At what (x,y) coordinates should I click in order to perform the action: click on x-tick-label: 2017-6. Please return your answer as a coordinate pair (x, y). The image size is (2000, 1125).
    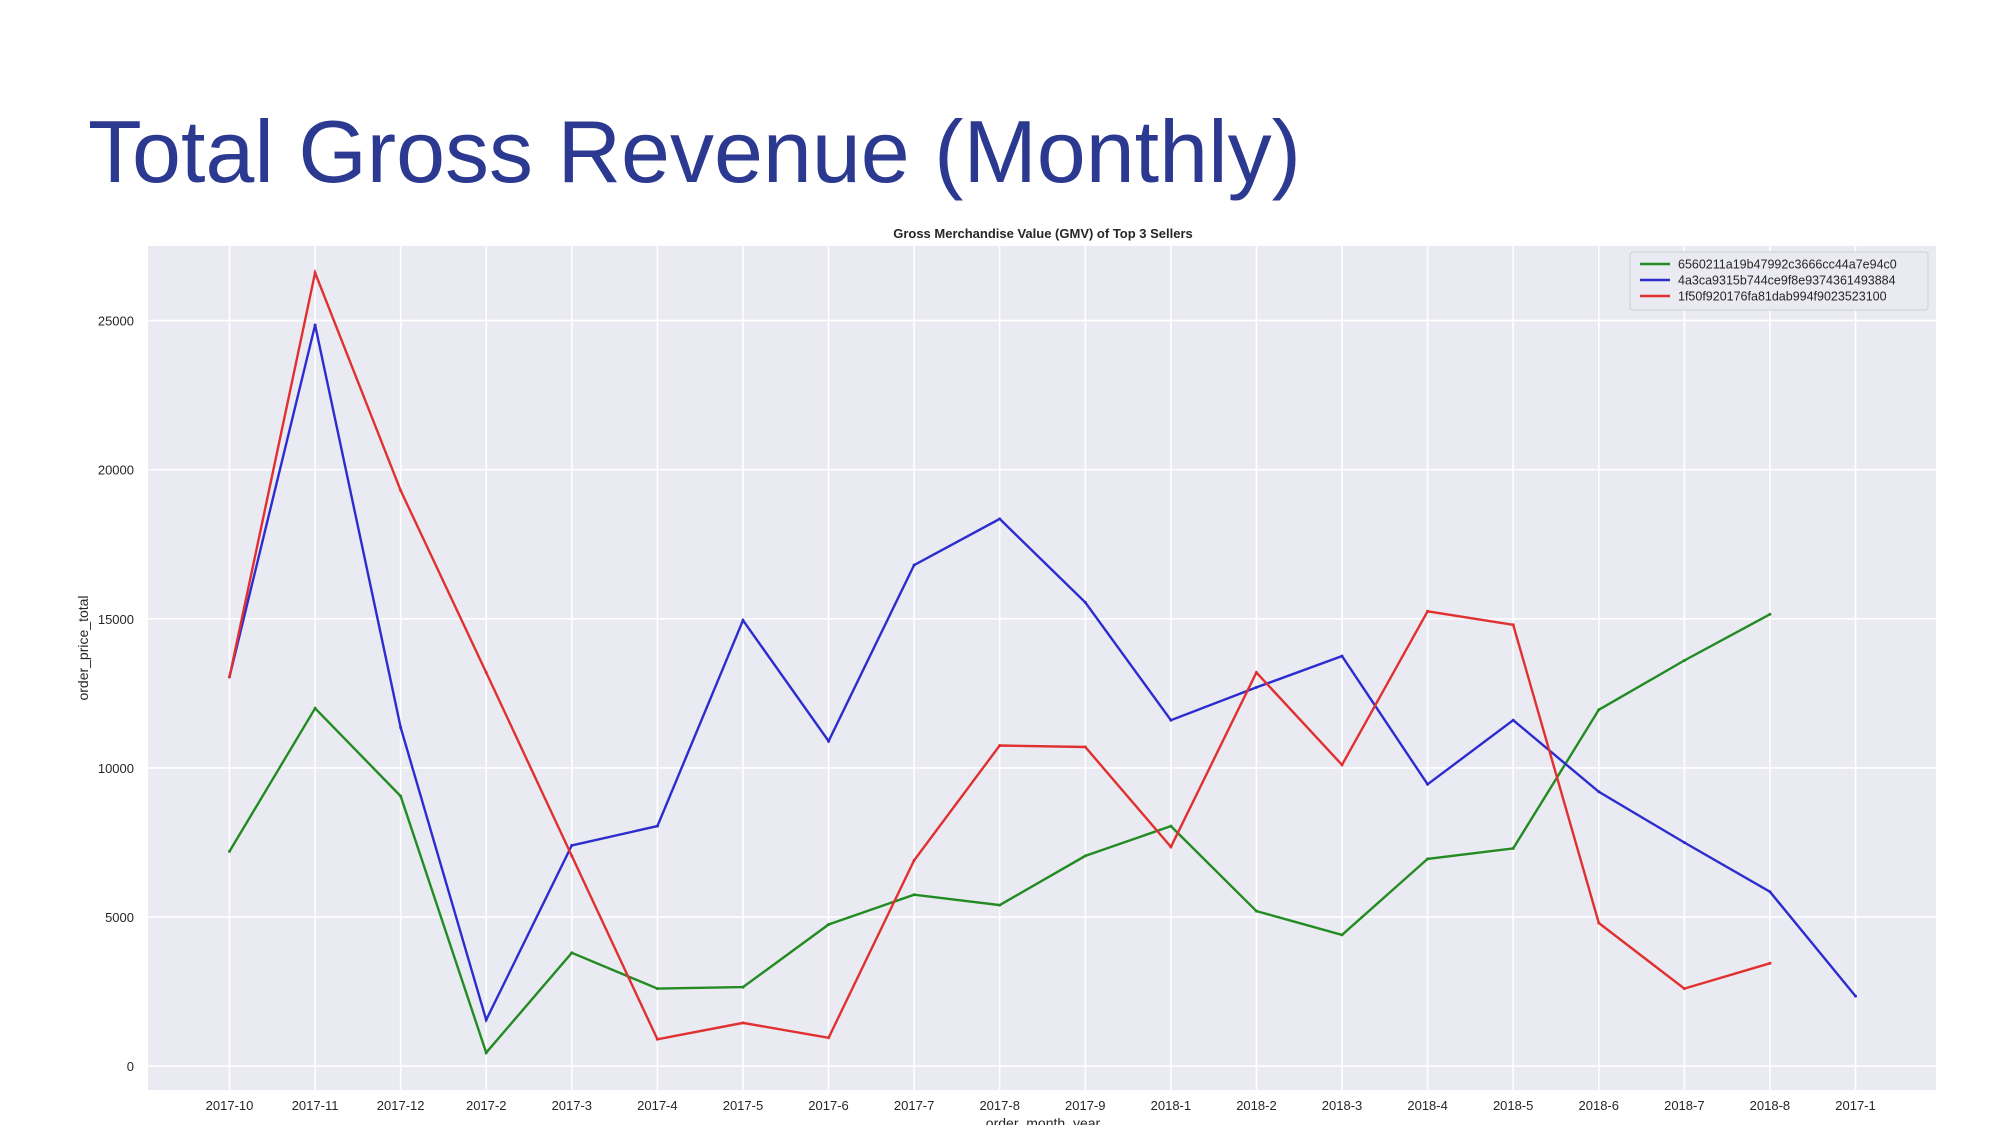
    Looking at the image, I should click on (828, 1105).